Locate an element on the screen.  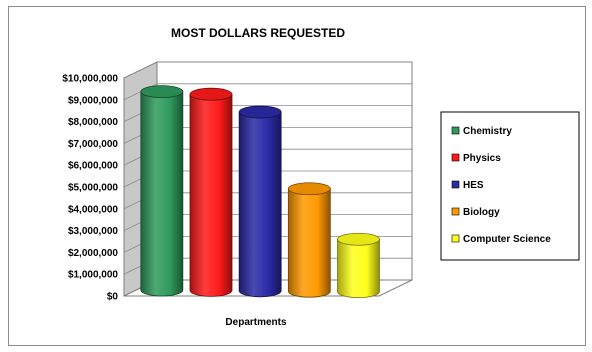
bar-hes is located at coordinates (260, 201).